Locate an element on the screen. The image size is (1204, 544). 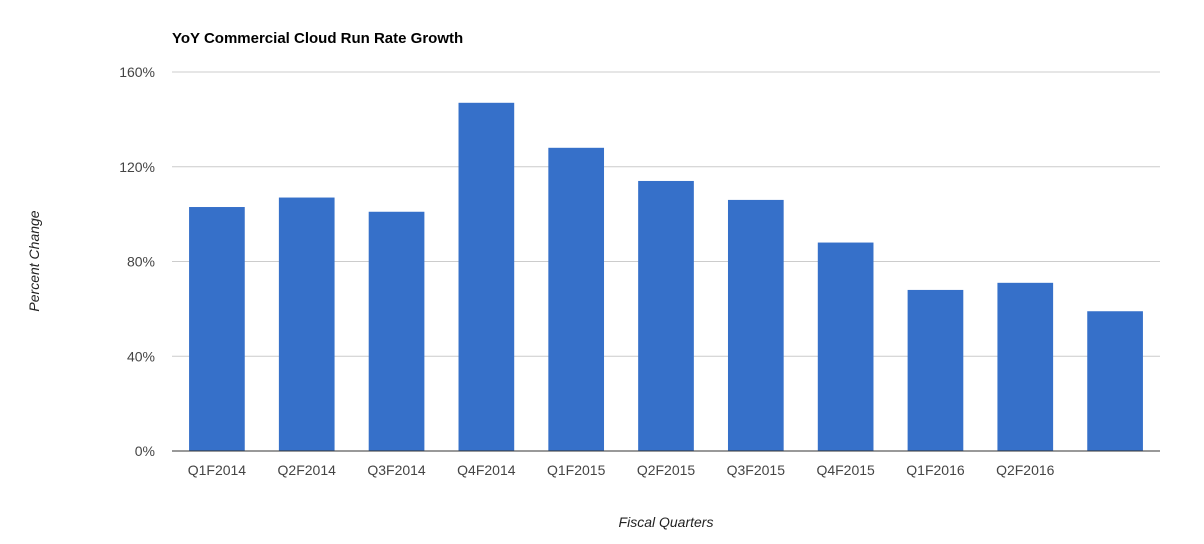
x-tick-label: Q2F2015 is located at coordinates (666, 470).